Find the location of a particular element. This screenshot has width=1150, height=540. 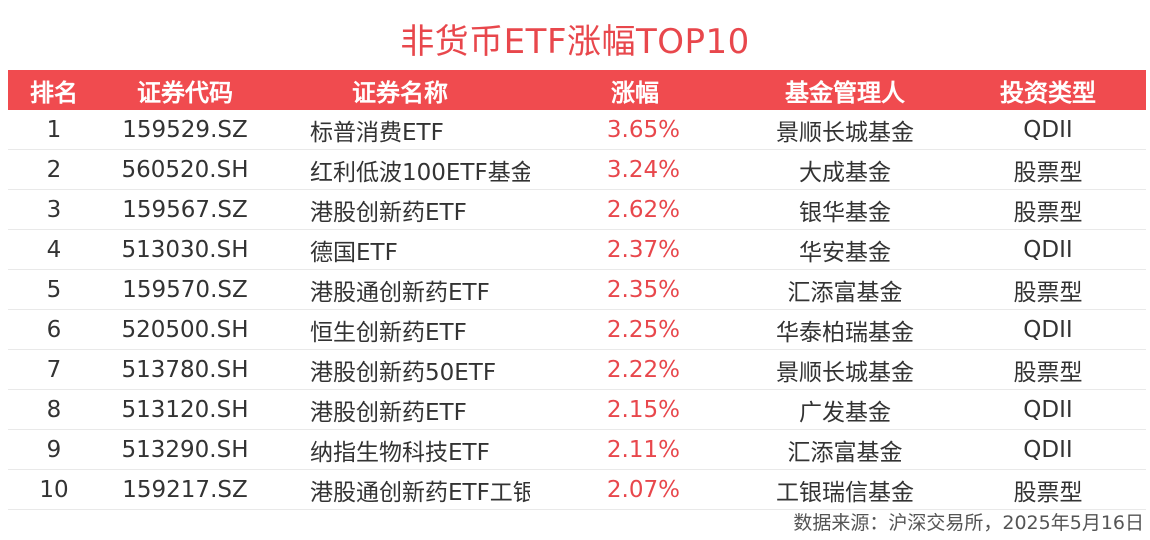

code-cell: 513030.SH is located at coordinates (185, 249).